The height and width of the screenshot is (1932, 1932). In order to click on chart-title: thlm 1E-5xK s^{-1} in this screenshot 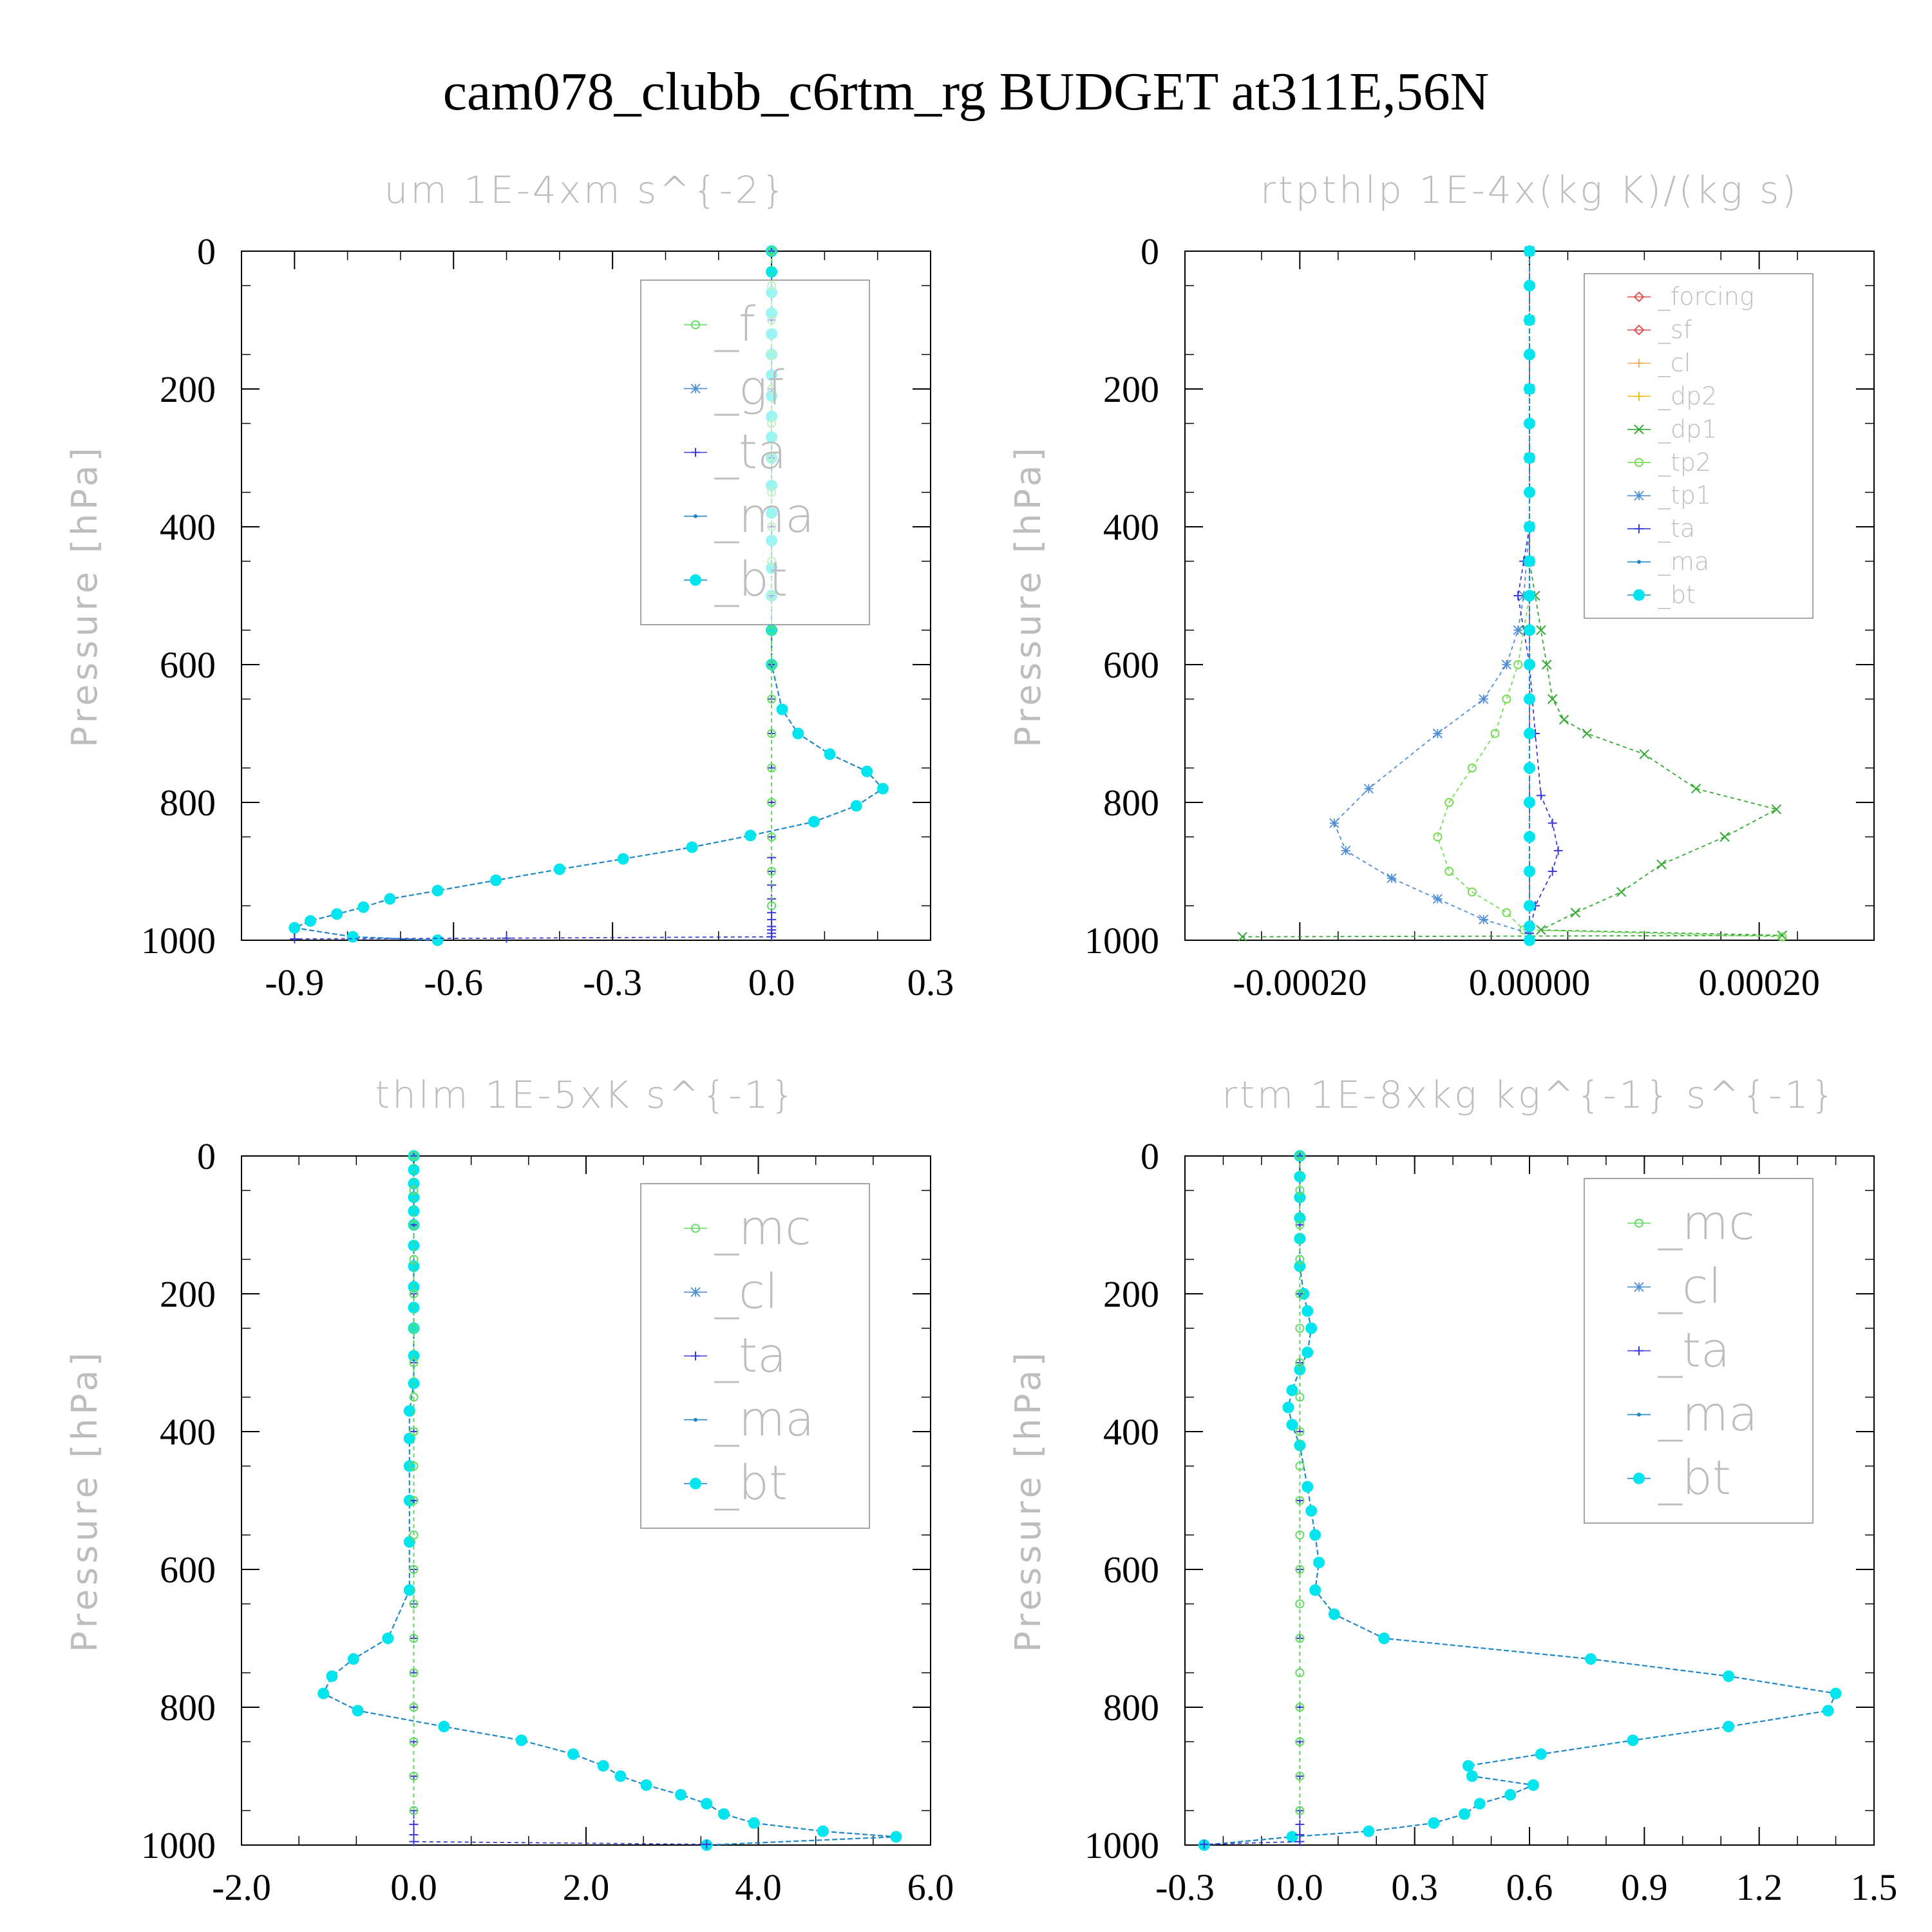, I will do `click(586, 1095)`.